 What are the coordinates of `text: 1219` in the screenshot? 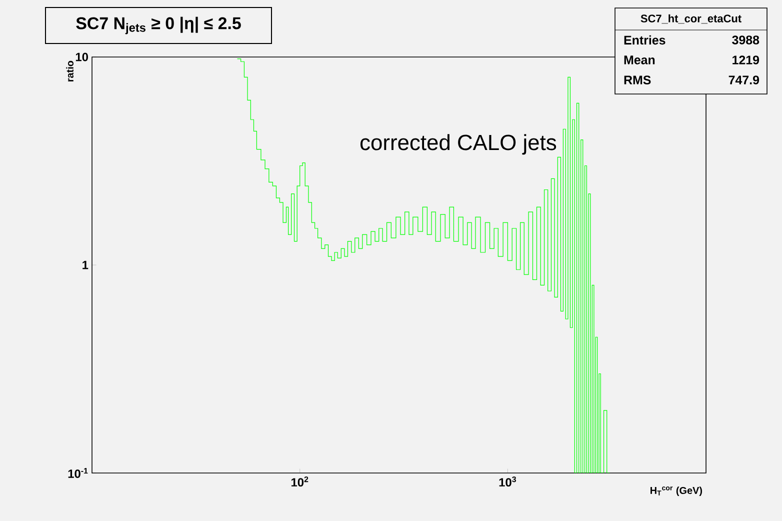 It's located at (746, 60).